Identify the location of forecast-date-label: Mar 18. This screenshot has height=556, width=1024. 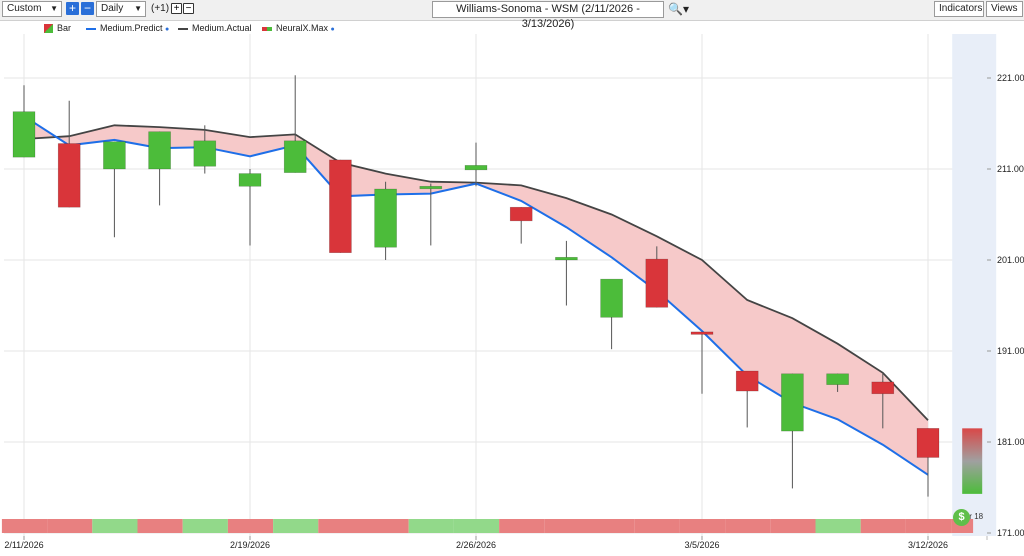
(970, 516).